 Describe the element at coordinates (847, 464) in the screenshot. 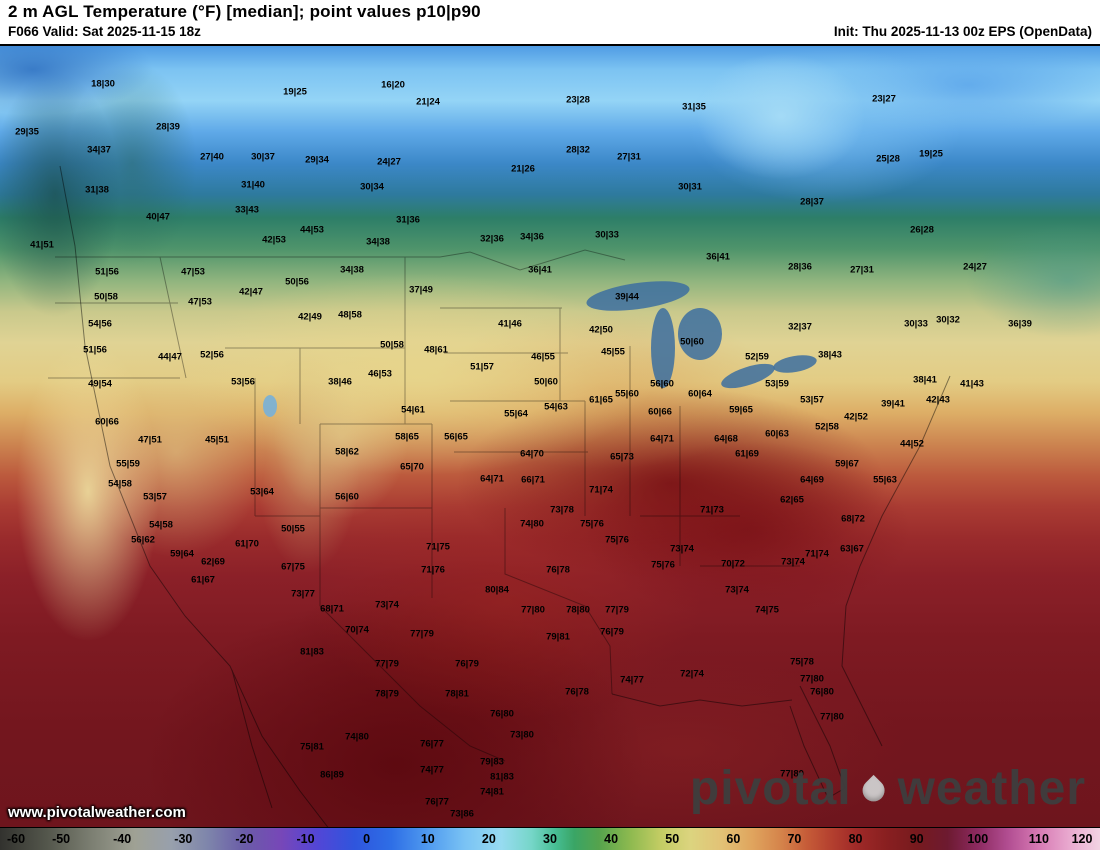

I see `point-value: 59|67` at that location.